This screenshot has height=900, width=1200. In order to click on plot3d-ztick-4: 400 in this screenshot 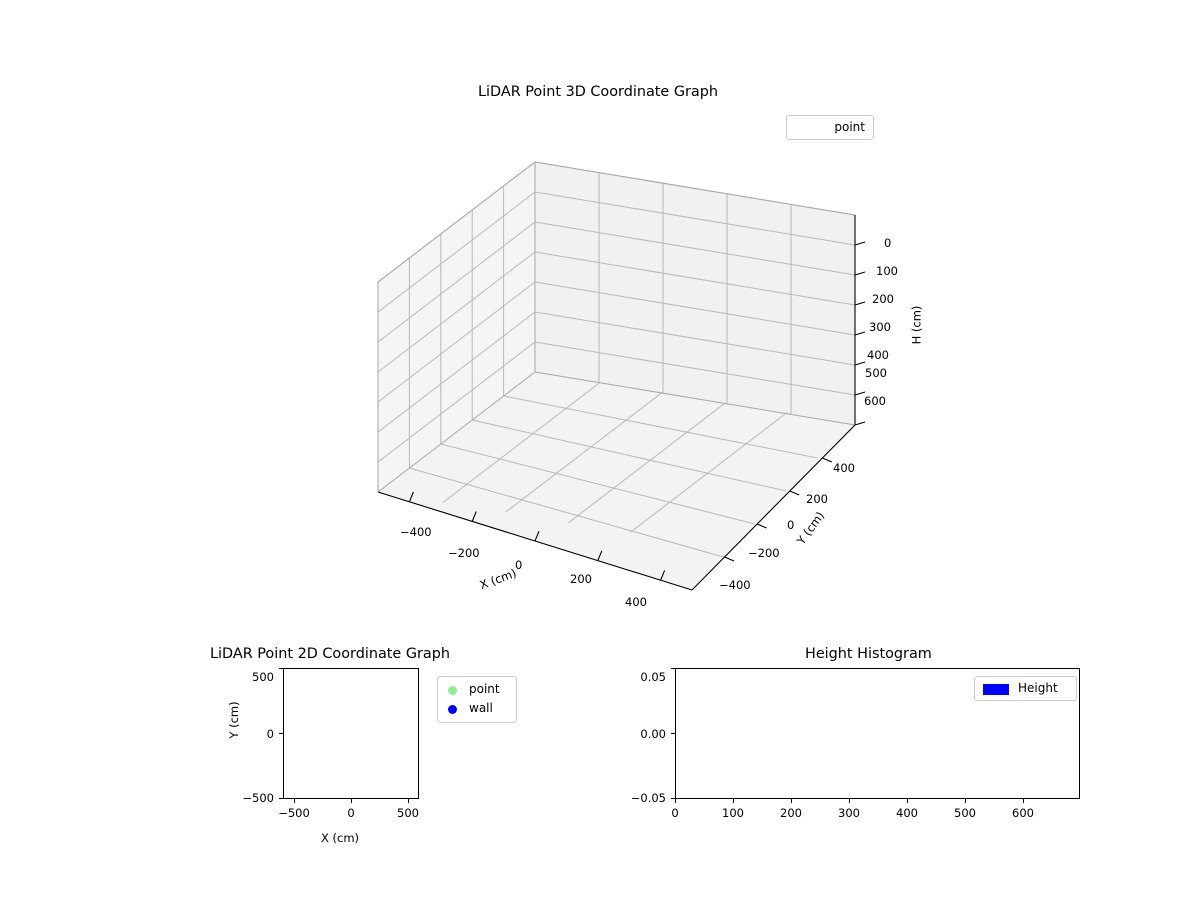, I will do `click(878, 355)`.